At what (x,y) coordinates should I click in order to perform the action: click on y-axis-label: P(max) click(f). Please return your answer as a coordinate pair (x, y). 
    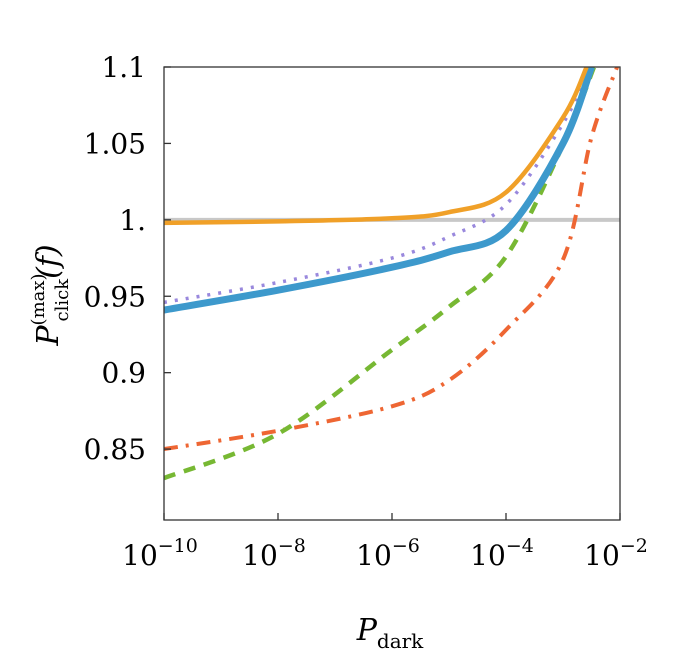
    Looking at the image, I should click on (50, 295).